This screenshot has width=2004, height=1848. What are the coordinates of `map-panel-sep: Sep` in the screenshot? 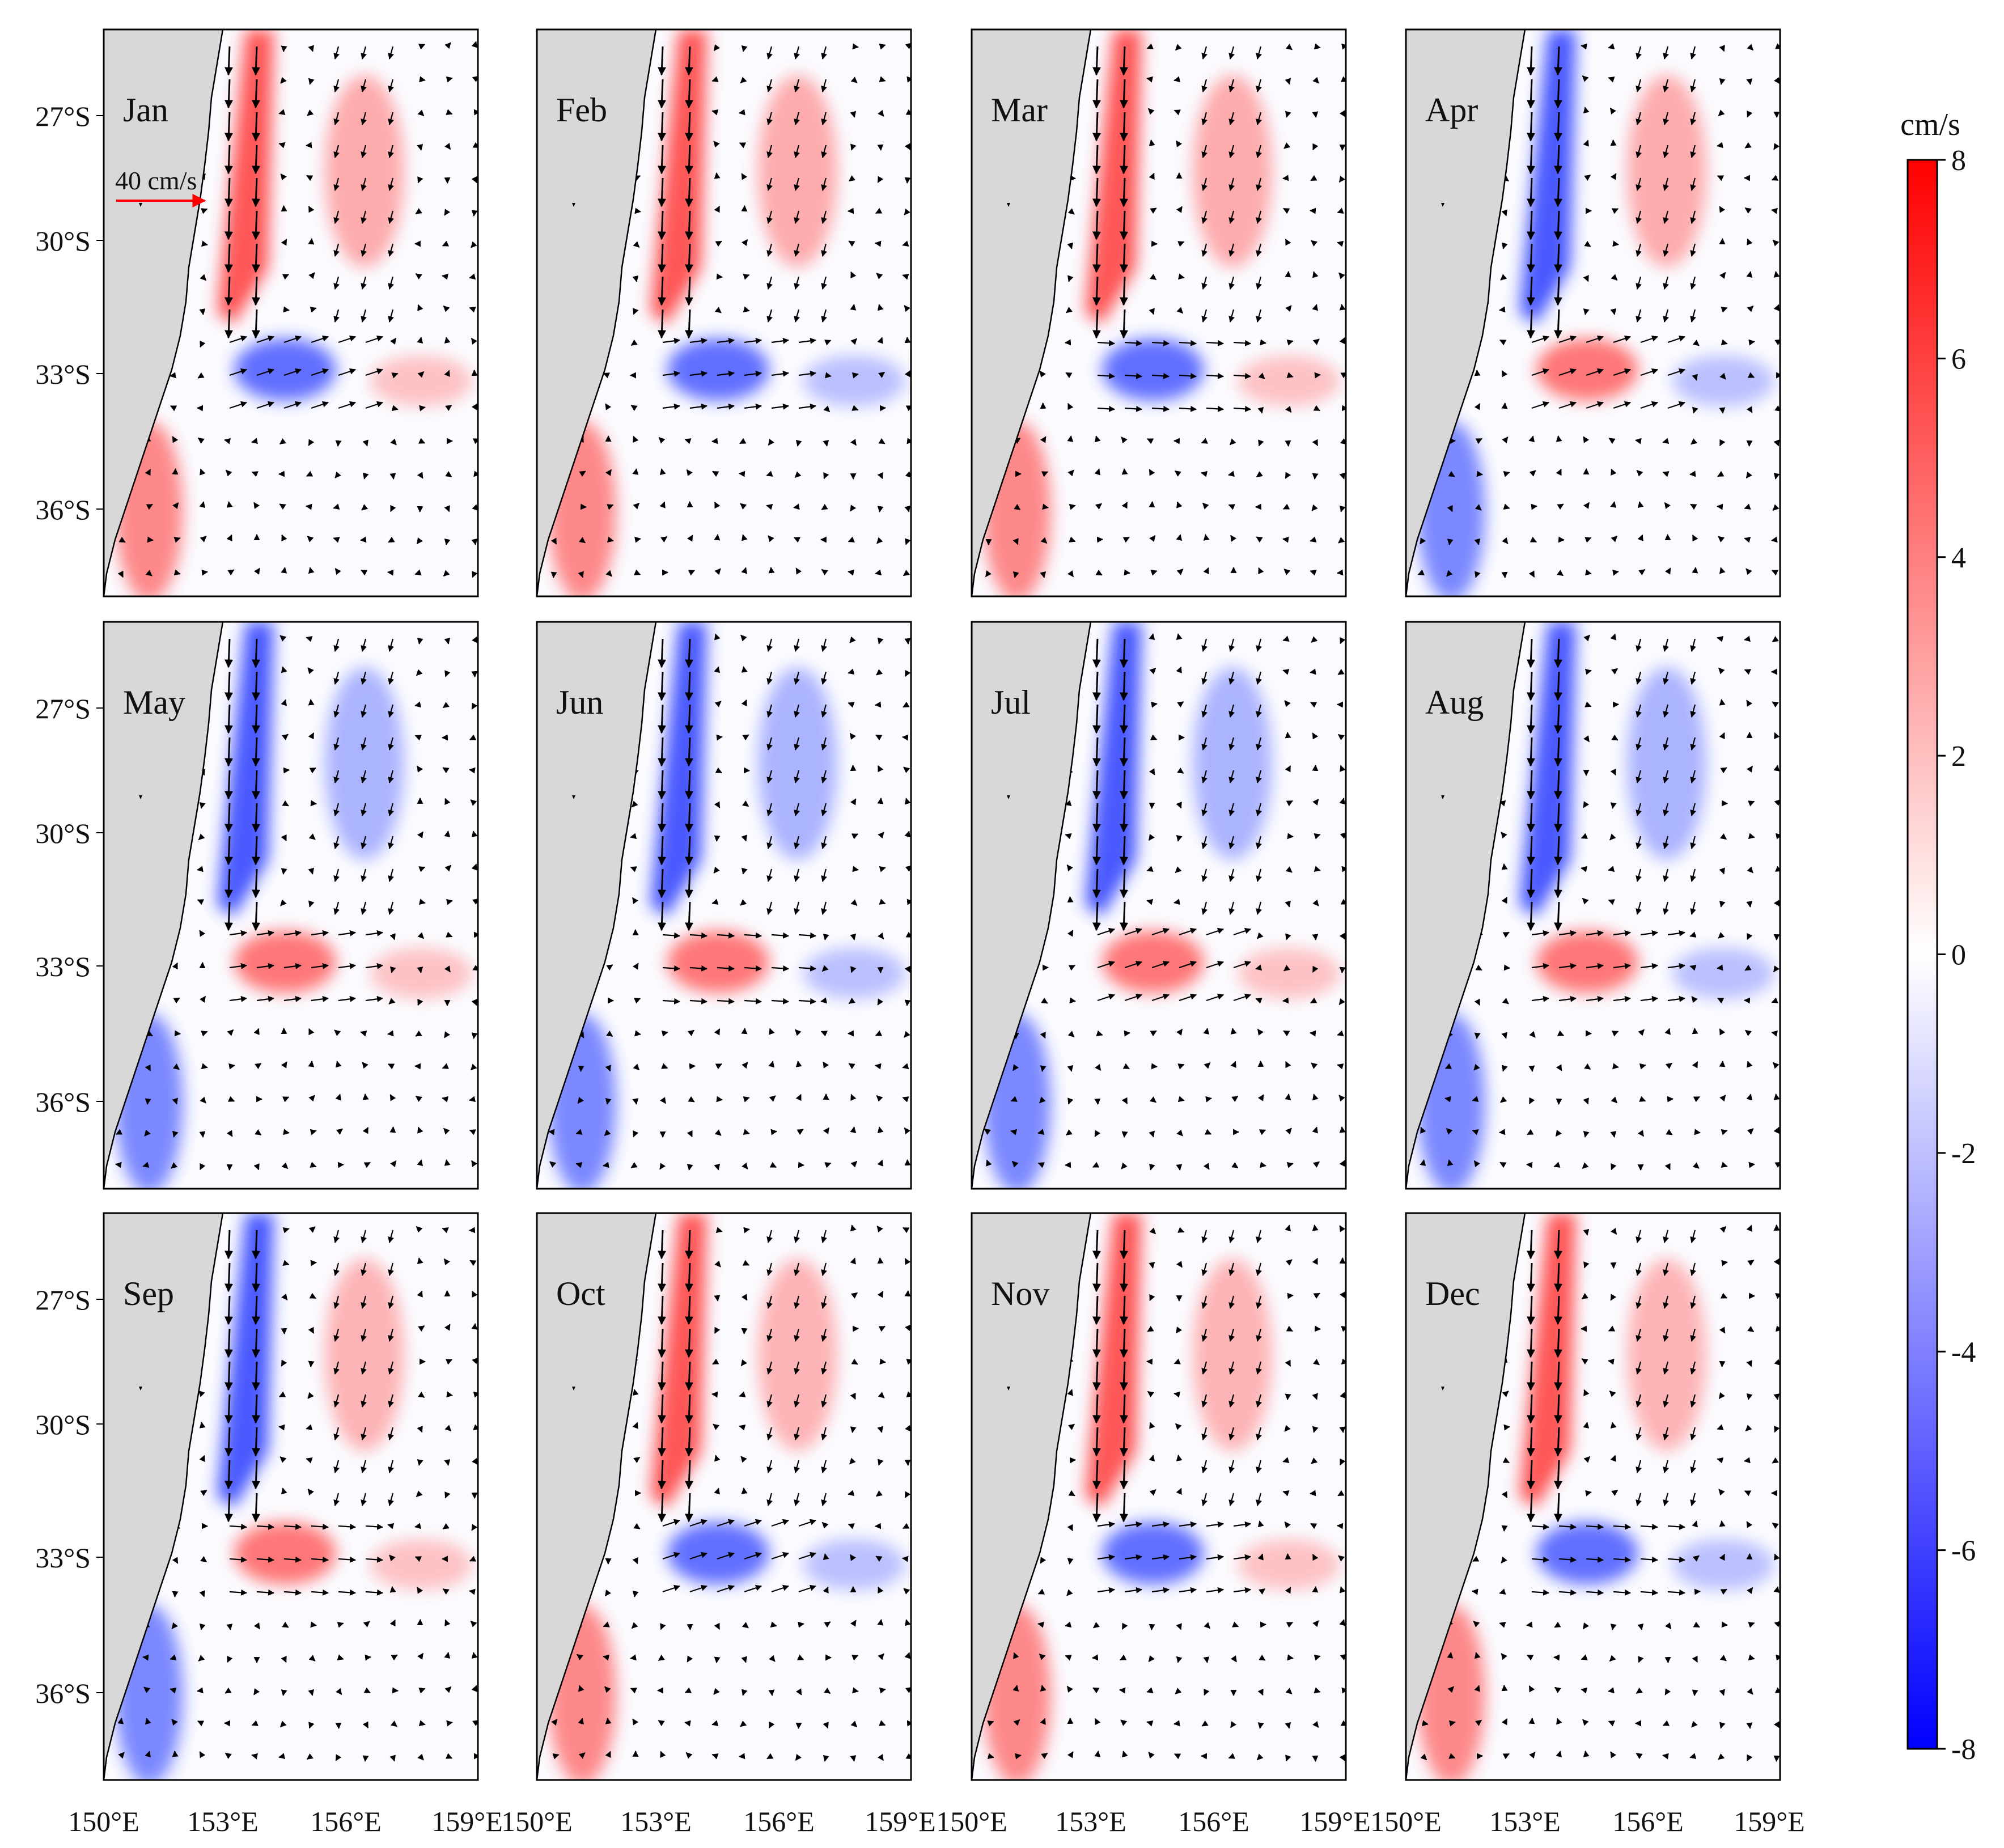 It's located at (291, 1496).